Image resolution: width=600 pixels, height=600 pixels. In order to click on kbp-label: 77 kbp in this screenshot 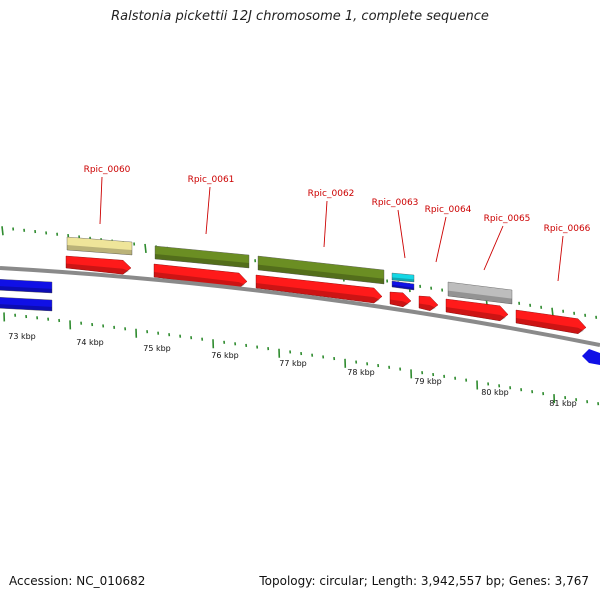, I will do `click(293, 363)`.